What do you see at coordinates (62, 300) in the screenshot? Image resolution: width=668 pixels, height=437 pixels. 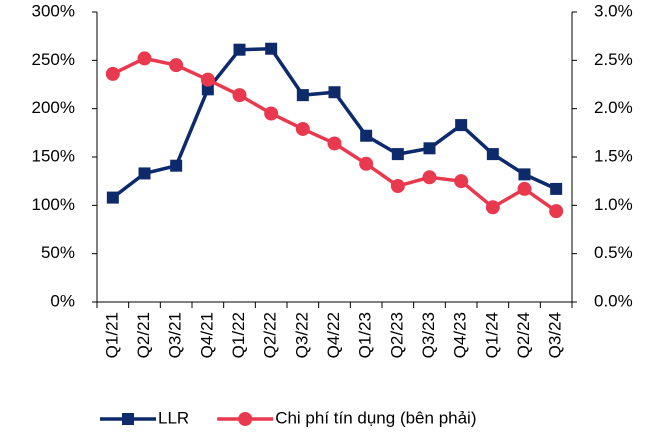 I see `y-tick-label: 0%` at bounding box center [62, 300].